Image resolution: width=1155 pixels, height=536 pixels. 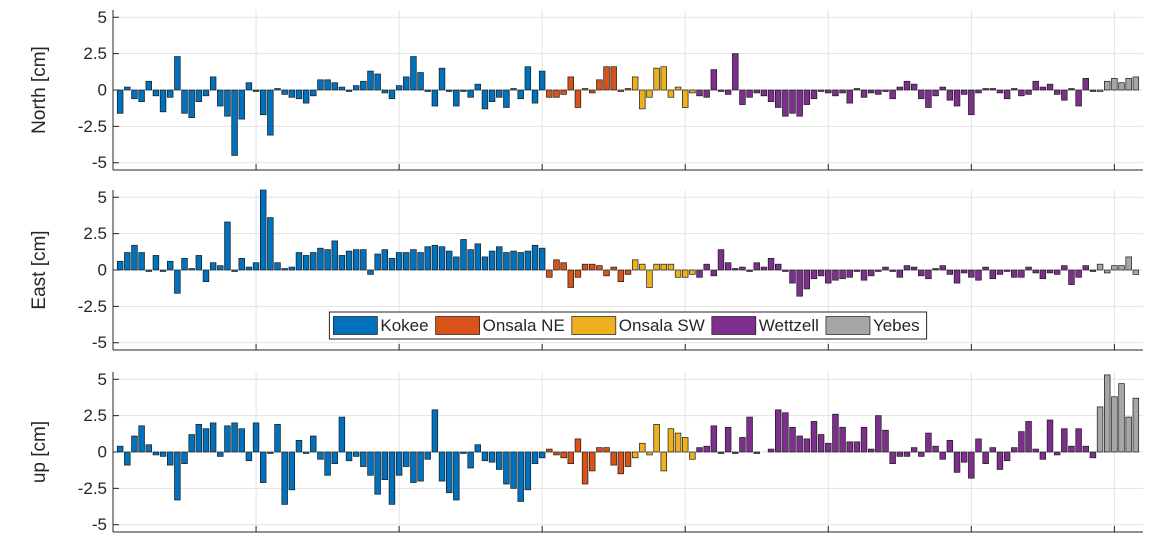 I want to click on y-tick-label: 5, so click(x=102, y=379).